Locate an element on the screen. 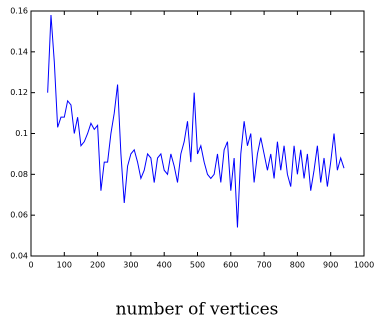 This screenshot has height=333, width=374. y-tick-label: 0.12 is located at coordinates (19, 92).